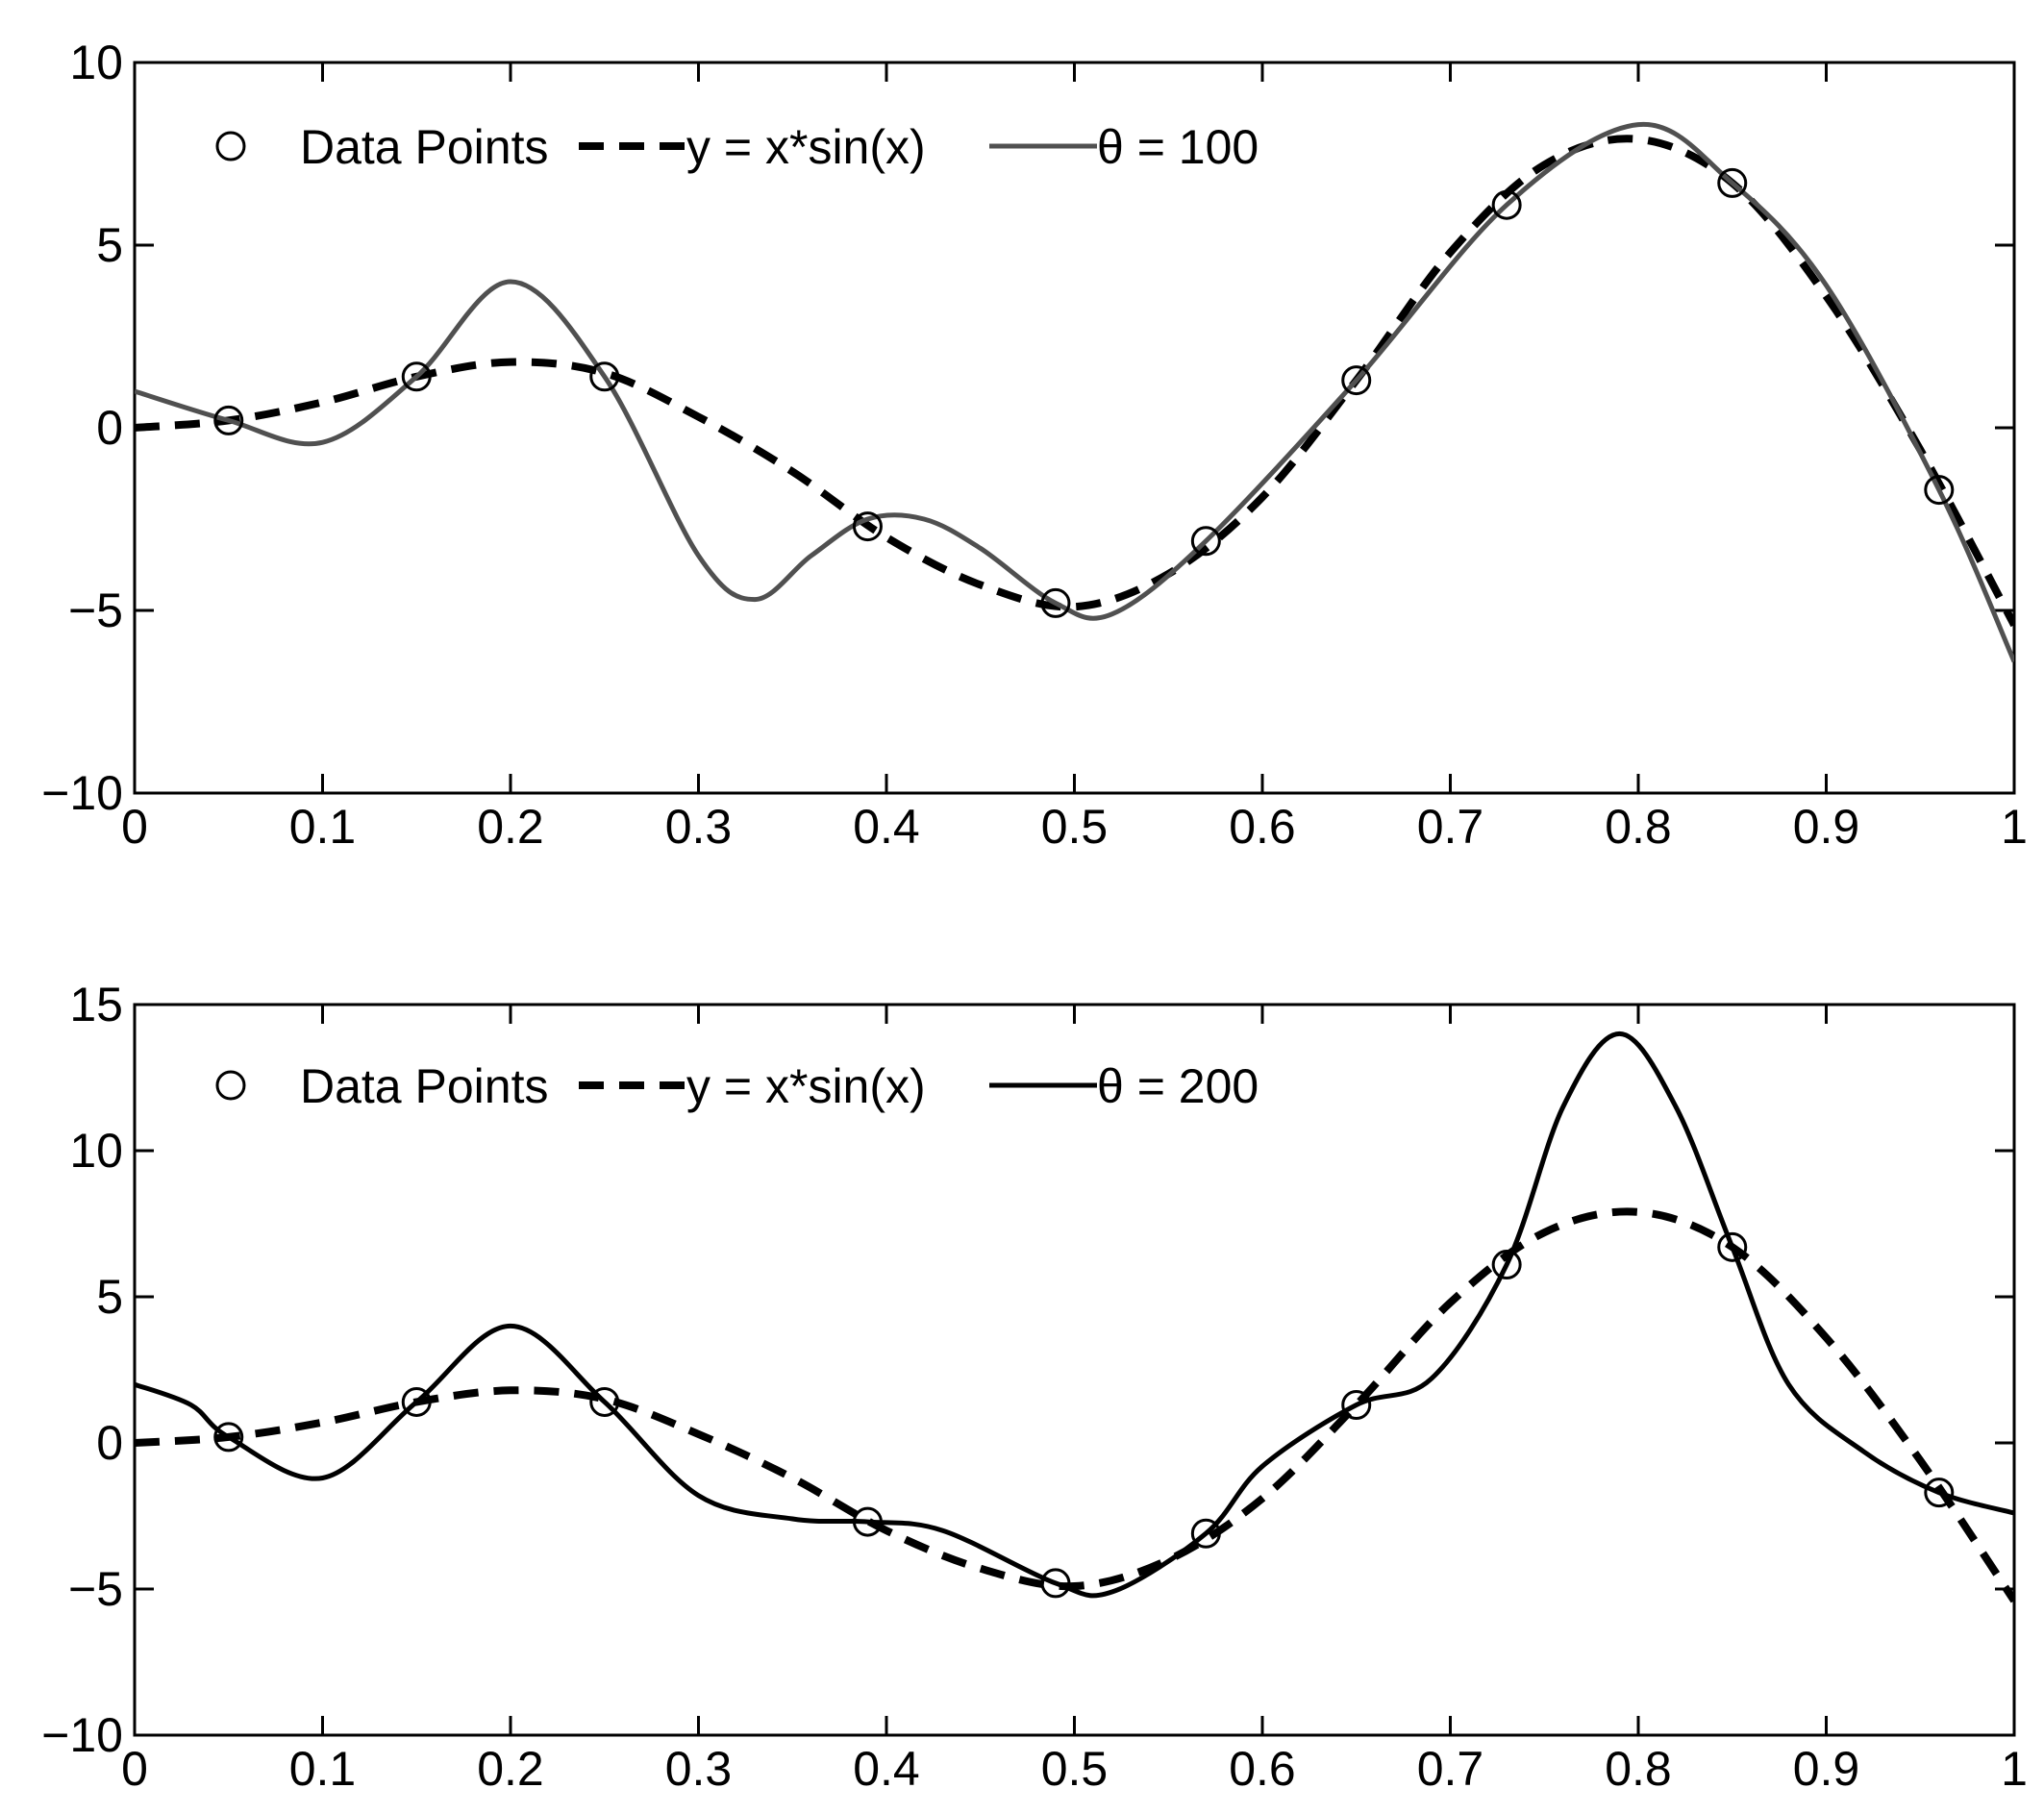  What do you see at coordinates (1178, 1086) in the screenshot?
I see `legend-label: θ = 200` at bounding box center [1178, 1086].